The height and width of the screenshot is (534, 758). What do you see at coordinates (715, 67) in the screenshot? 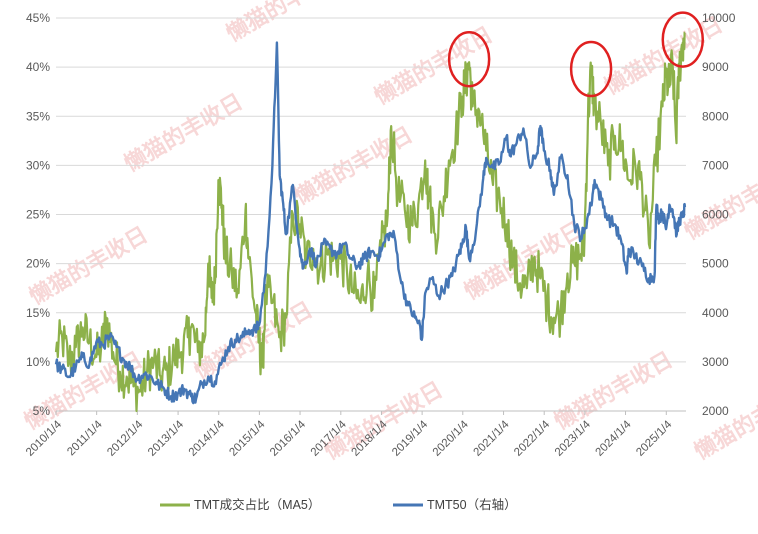
I see `right-y-tick-label: 9000` at bounding box center [715, 67].